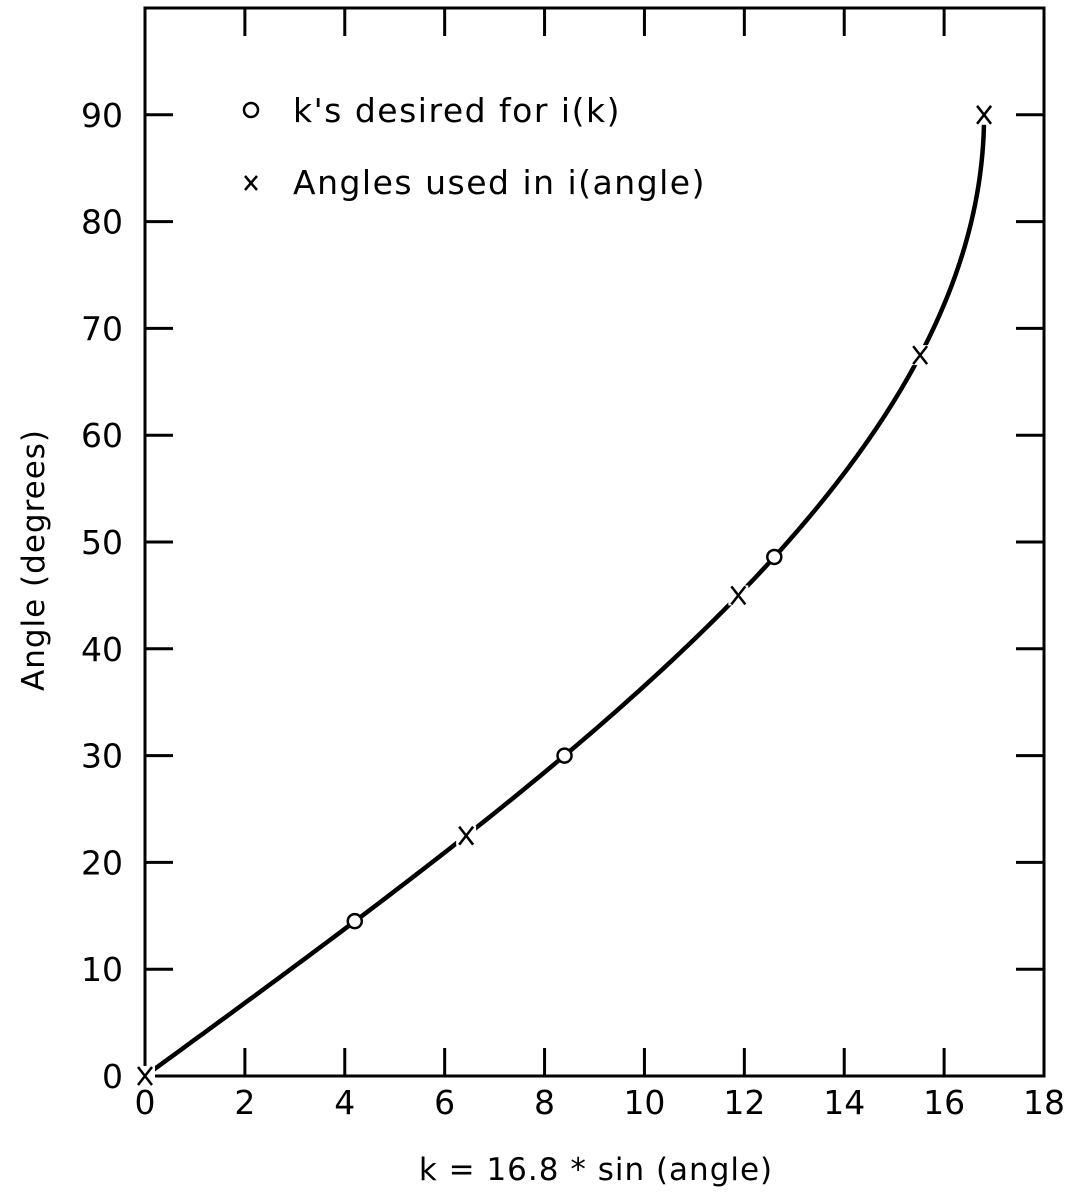  I want to click on y-tick-label: 30, so click(102, 756).